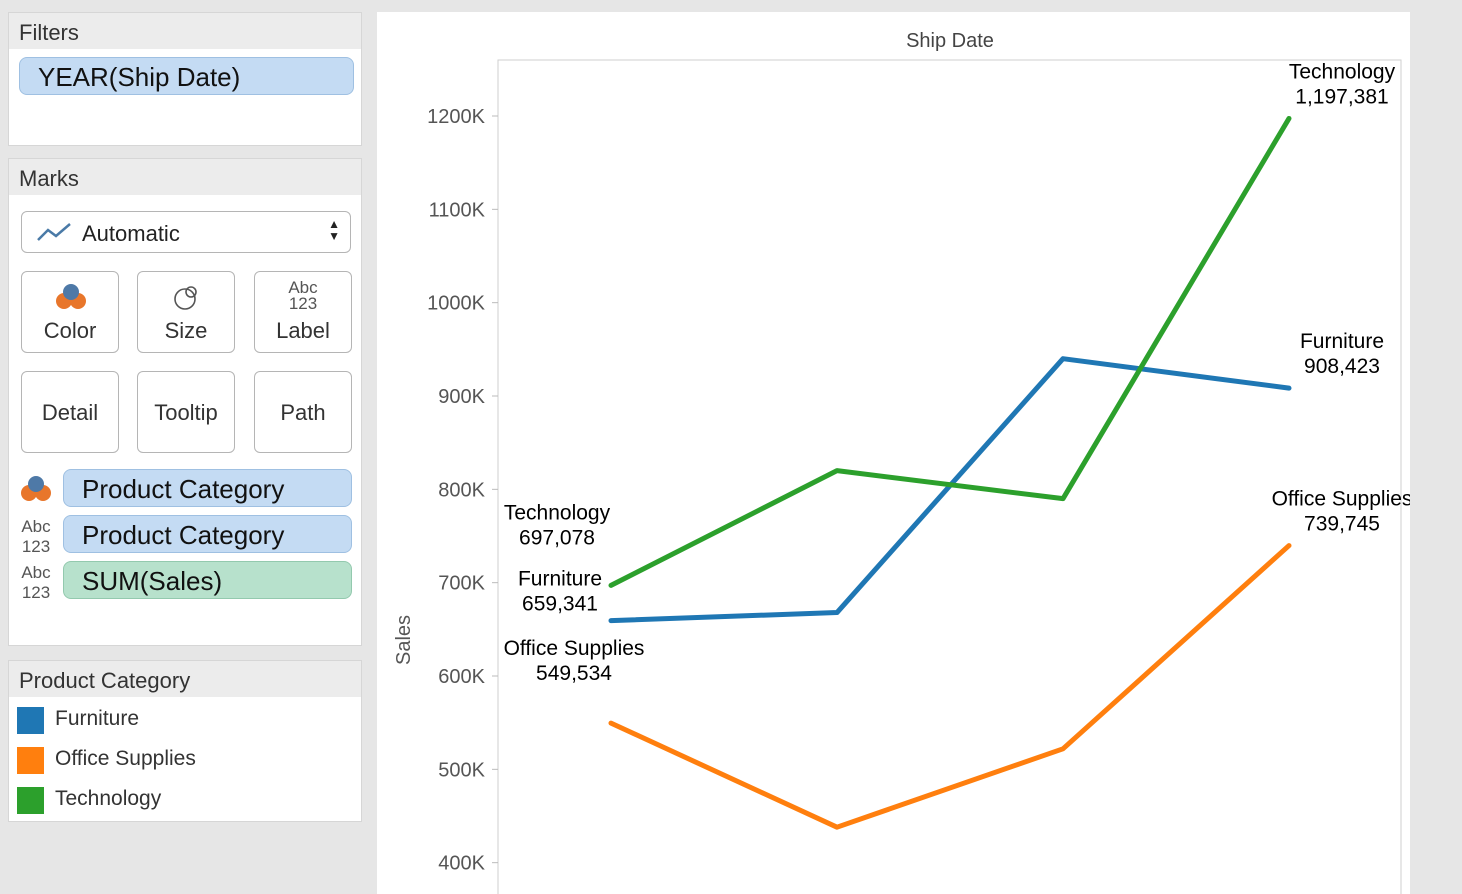 The image size is (1462, 894). What do you see at coordinates (70, 330) in the screenshot?
I see `color-button-label: Color` at bounding box center [70, 330].